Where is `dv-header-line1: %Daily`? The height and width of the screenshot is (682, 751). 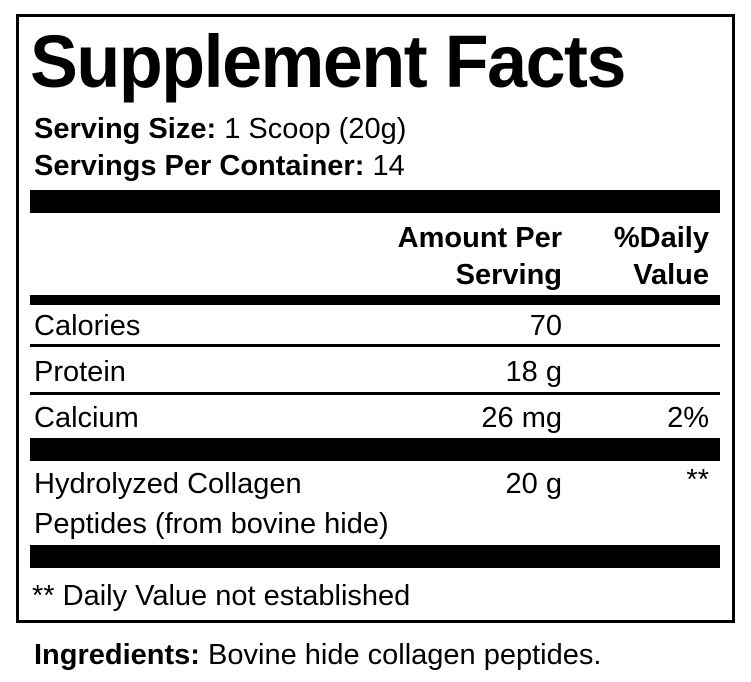
dv-header-line1: %Daily is located at coordinates (661, 238).